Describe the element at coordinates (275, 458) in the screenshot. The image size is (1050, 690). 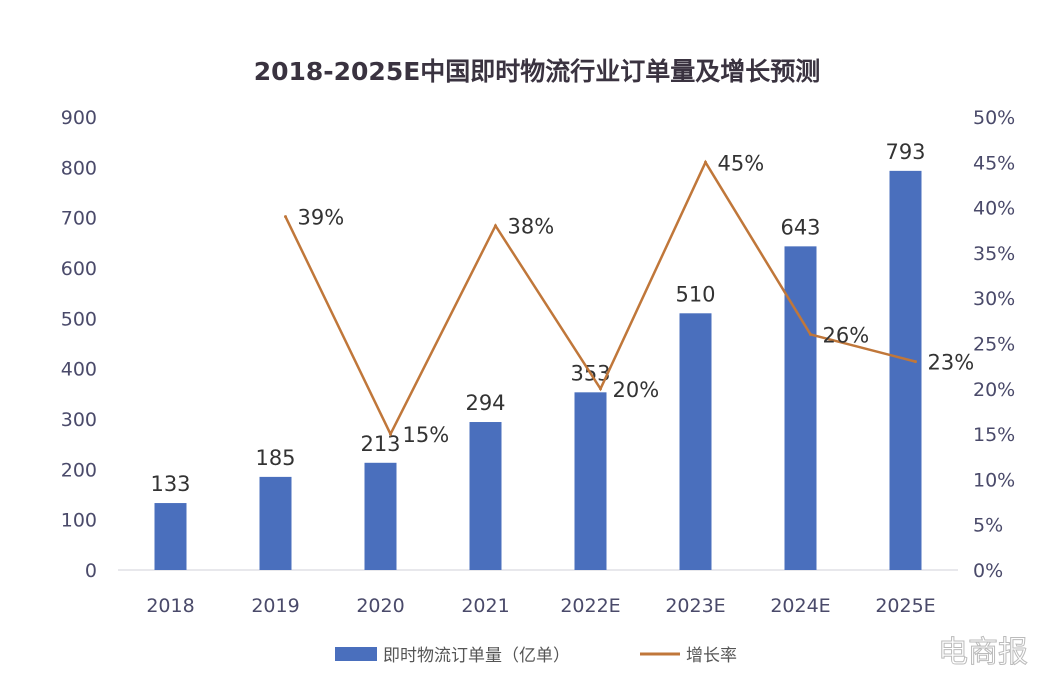
I see `bar-data-label: 185` at that location.